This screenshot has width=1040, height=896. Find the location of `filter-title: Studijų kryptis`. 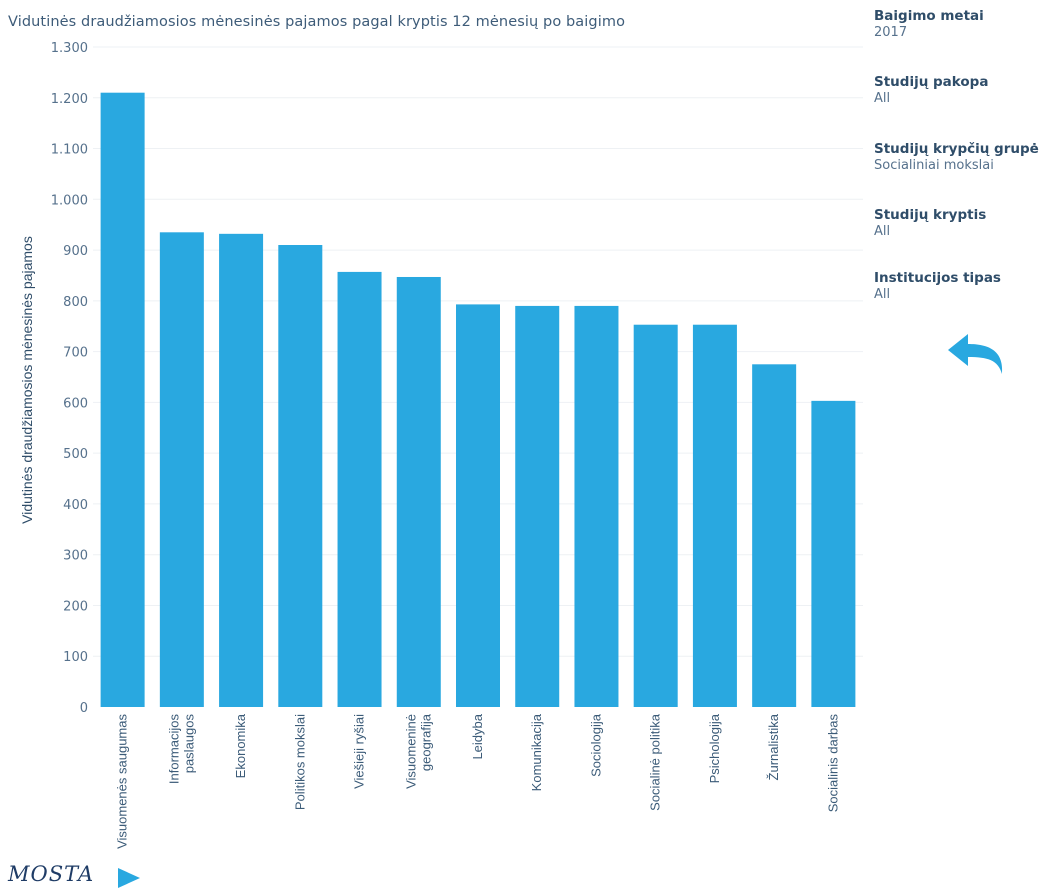

filter-title: Studijų kryptis is located at coordinates (930, 215).